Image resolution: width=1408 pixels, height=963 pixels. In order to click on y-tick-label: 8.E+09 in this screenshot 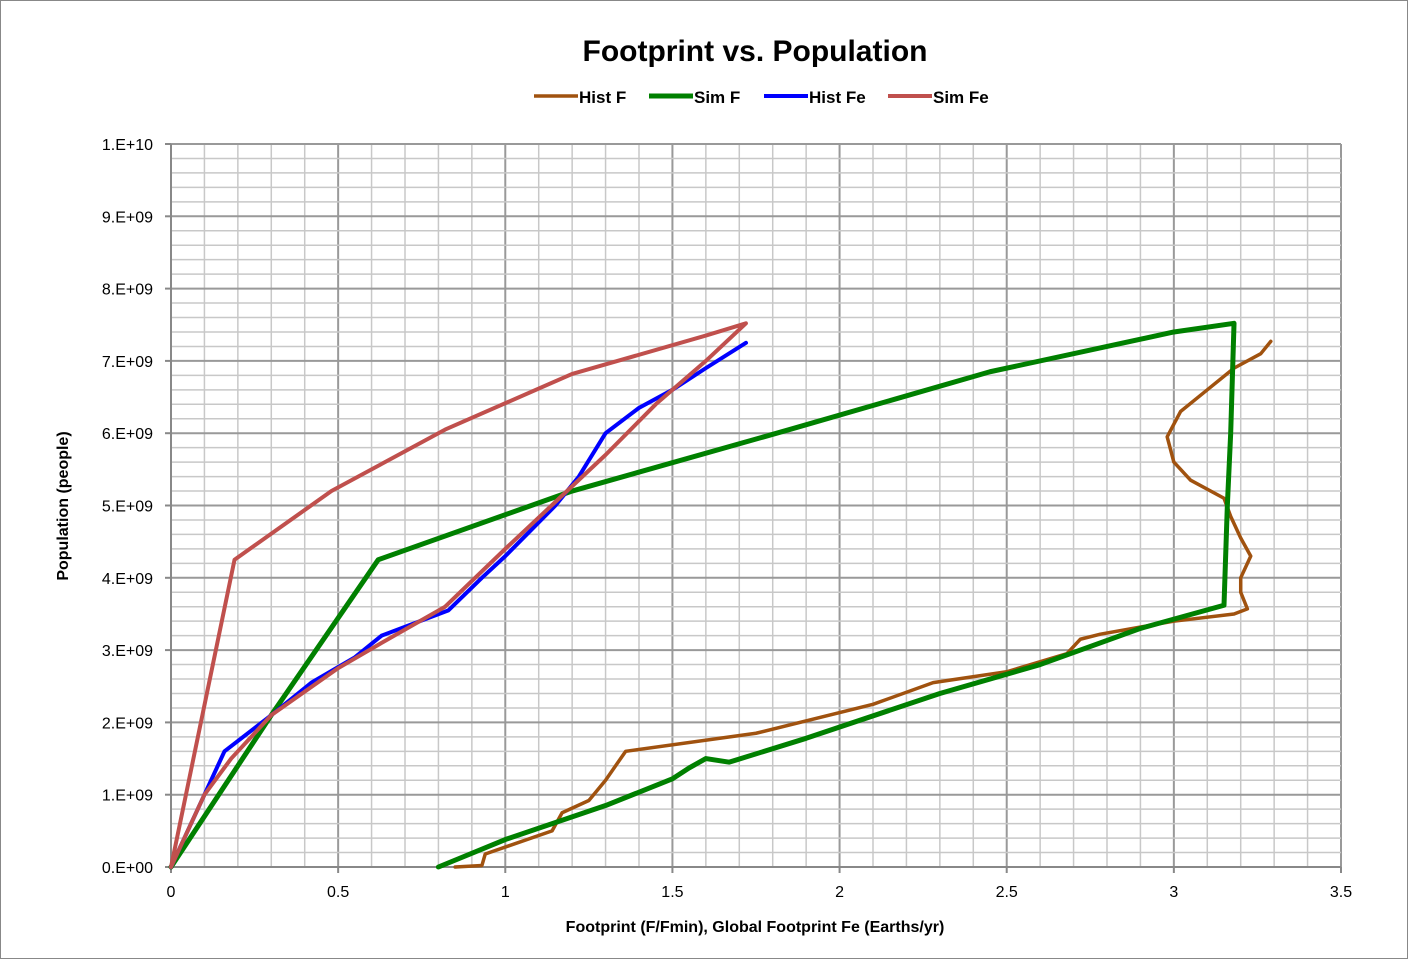, I will do `click(127, 290)`.